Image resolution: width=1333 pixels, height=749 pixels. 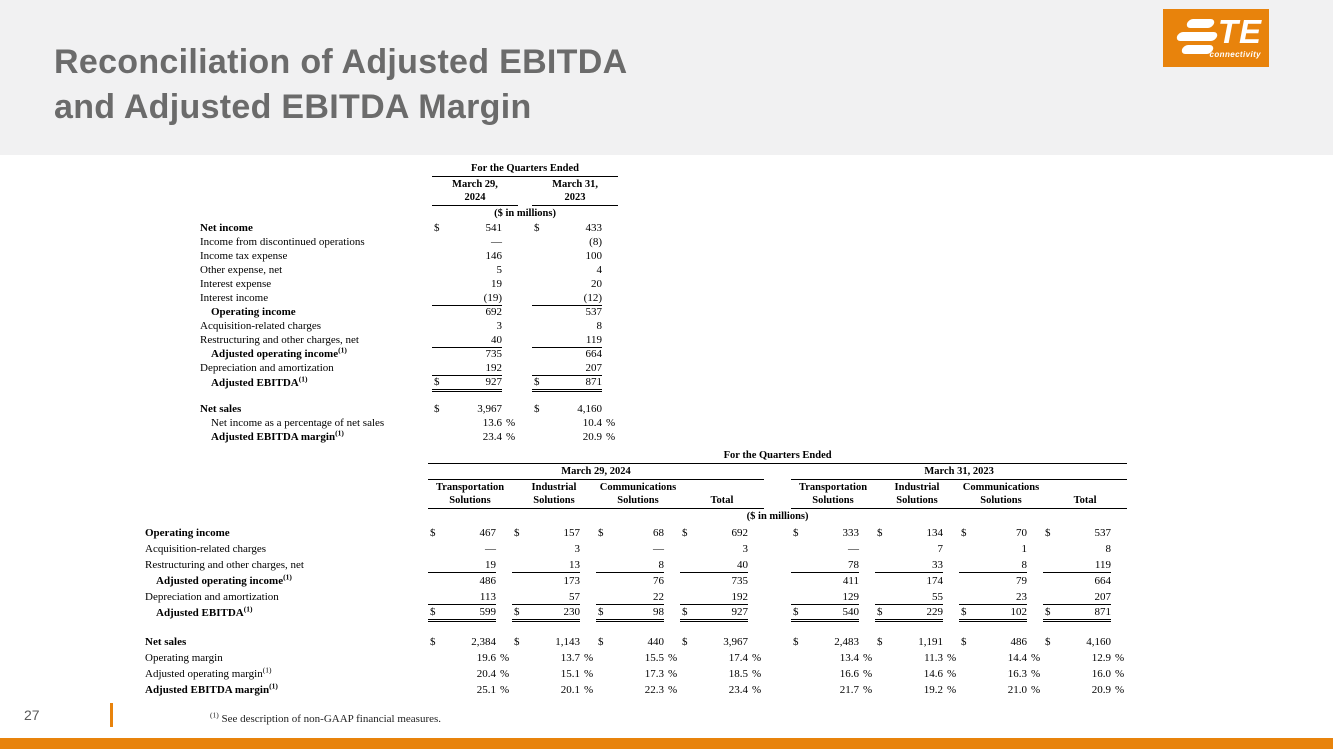 I want to click on period-header-2024: March 29, 2024, so click(x=596, y=471).